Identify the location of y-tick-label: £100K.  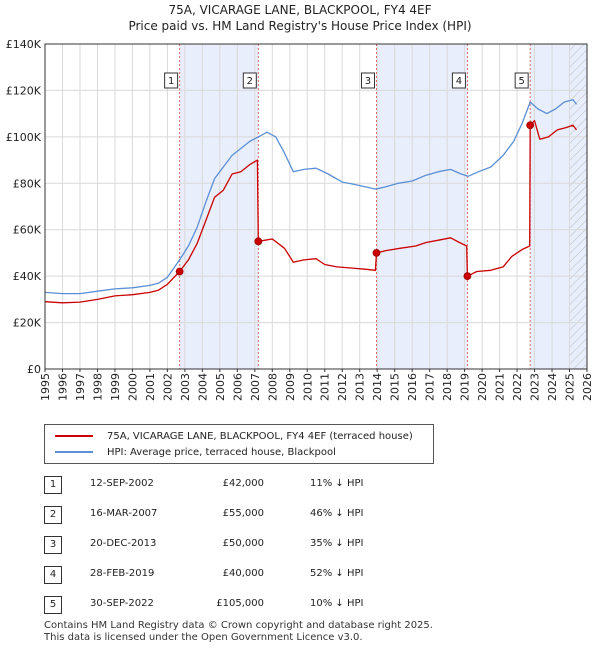
(24, 137).